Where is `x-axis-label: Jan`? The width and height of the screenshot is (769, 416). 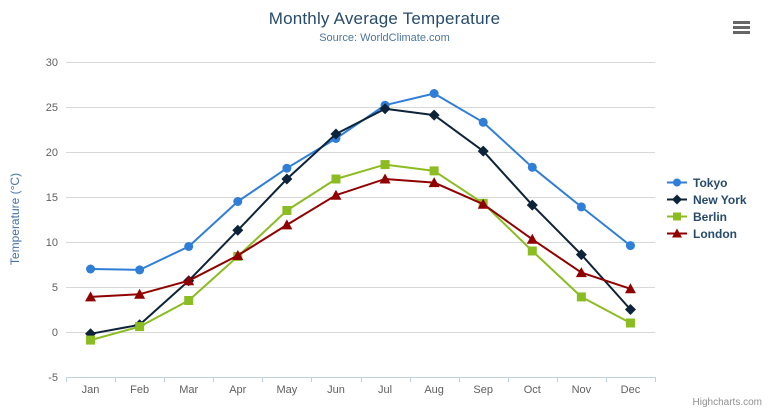 x-axis-label: Jan is located at coordinates (91, 390).